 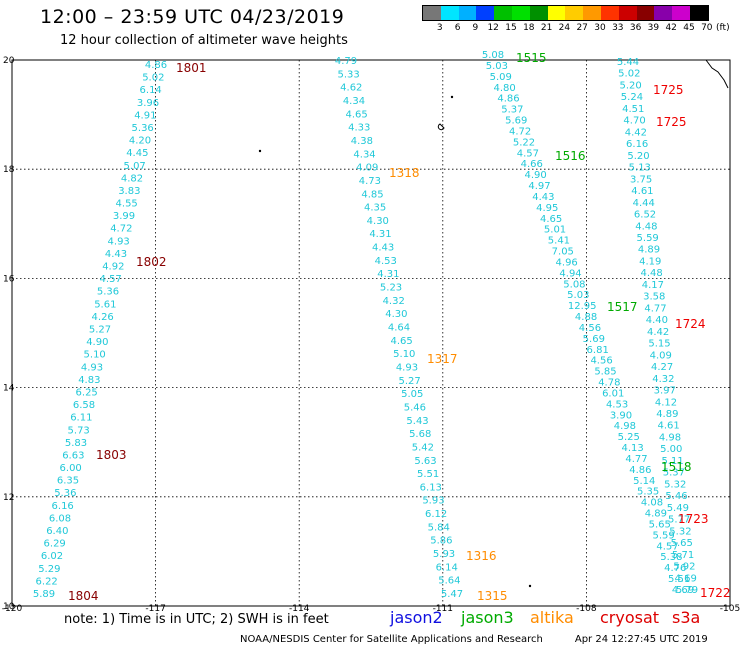 What do you see at coordinates (415, 407) in the screenshot?
I see `wave-height-value: 5.46` at bounding box center [415, 407].